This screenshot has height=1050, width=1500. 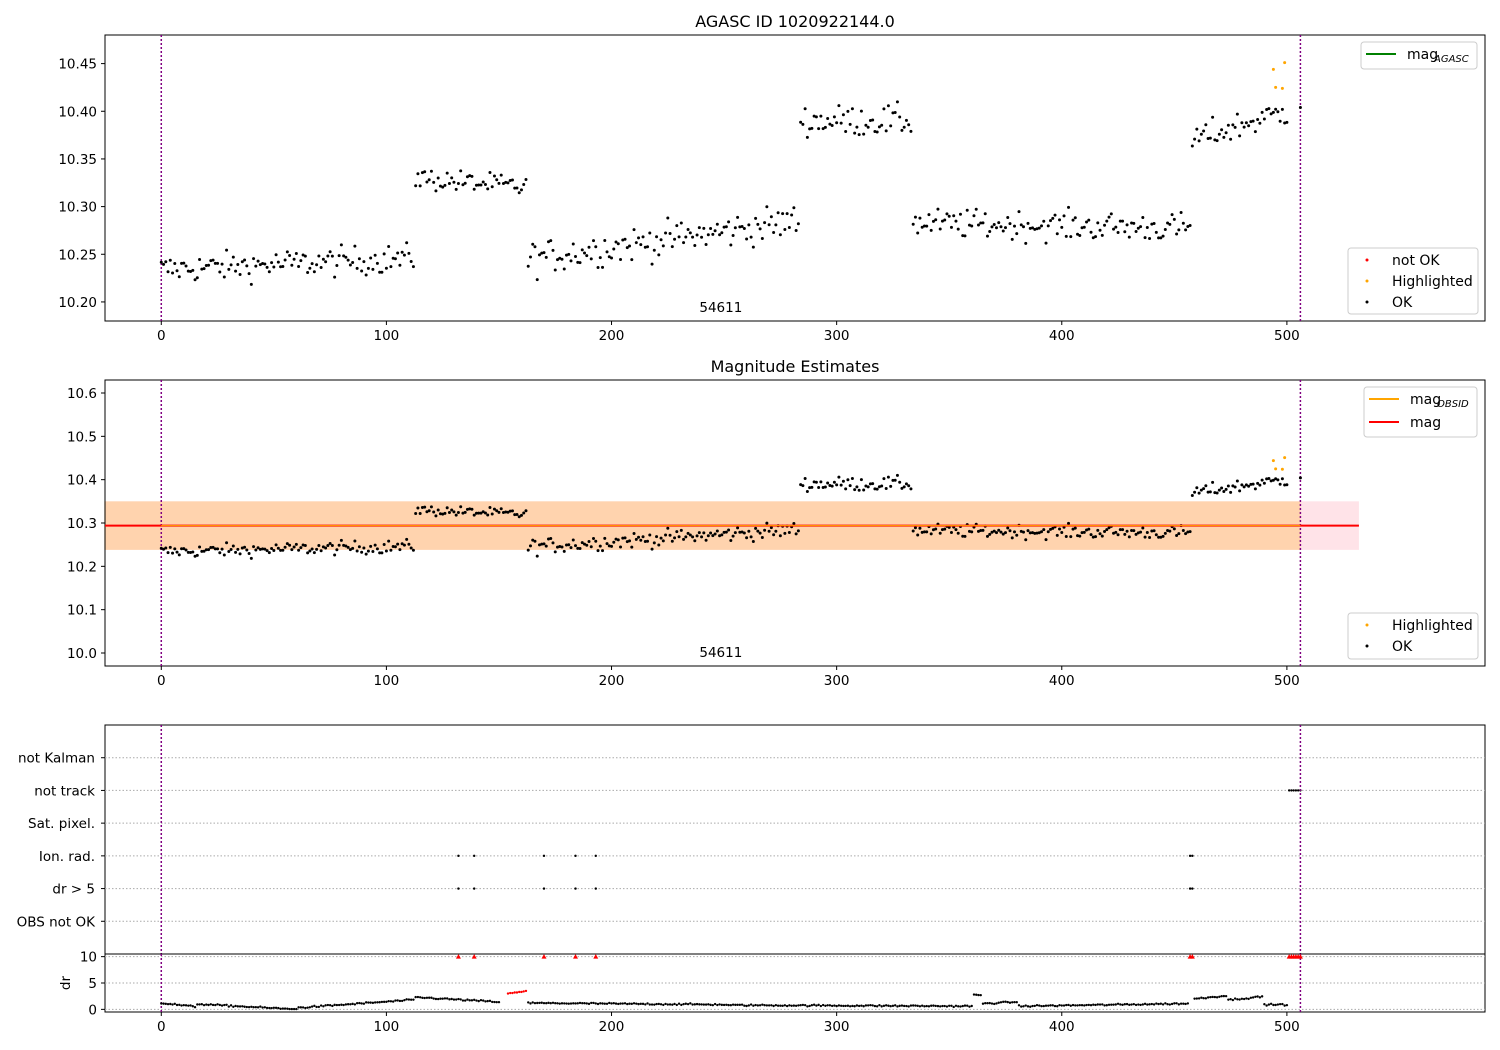 What do you see at coordinates (1422, 55) in the screenshot?
I see `legend-mag-agasc-label: mag` at bounding box center [1422, 55].